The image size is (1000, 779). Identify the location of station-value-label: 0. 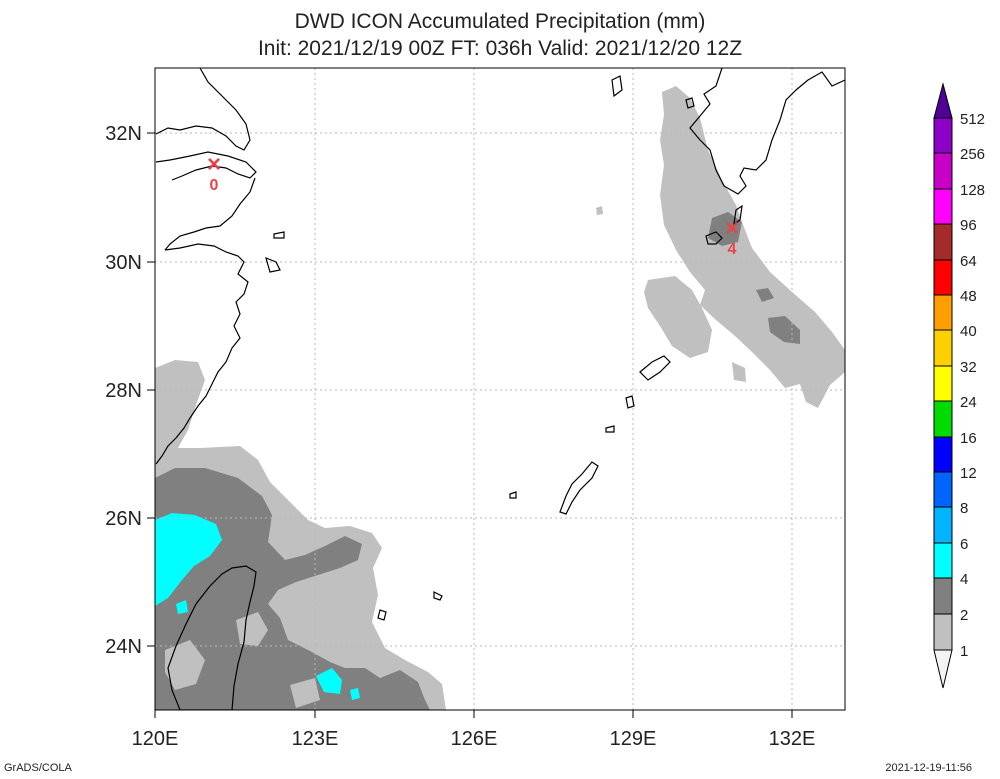
(214, 185).